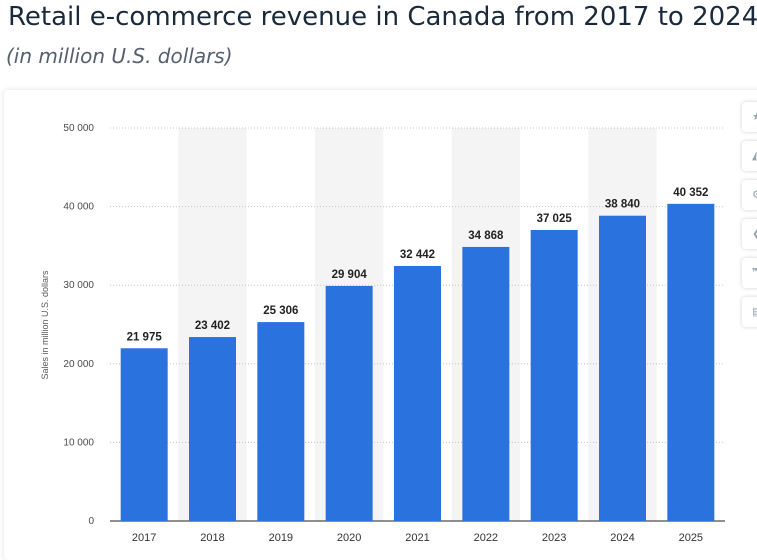  What do you see at coordinates (119, 56) in the screenshot?
I see `chart-subtitle: (in million U.S. dollars)` at bounding box center [119, 56].